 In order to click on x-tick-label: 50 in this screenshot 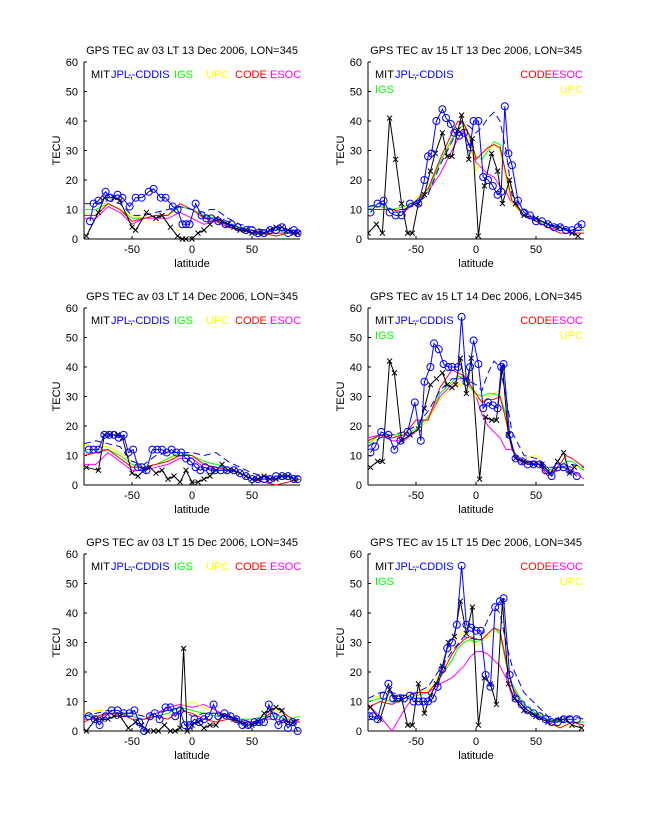, I will do `click(252, 250)`.